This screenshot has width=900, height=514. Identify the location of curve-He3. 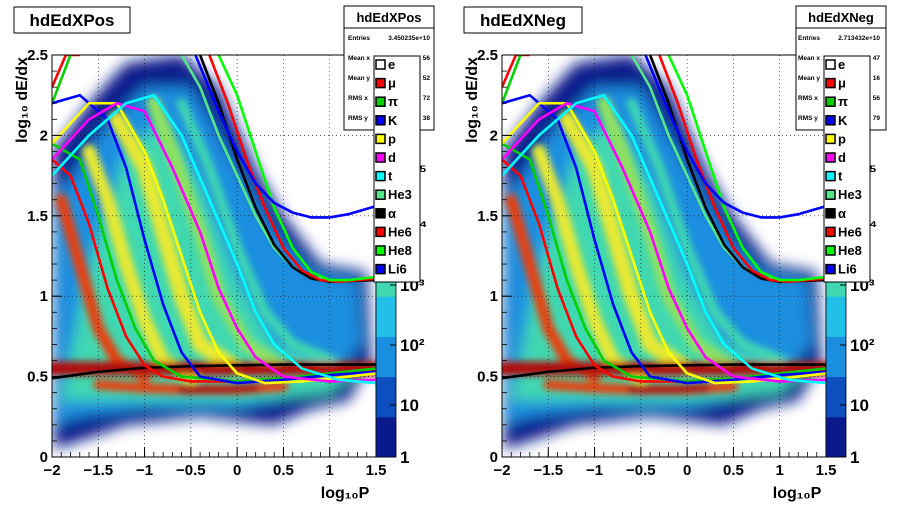
(728, 168).